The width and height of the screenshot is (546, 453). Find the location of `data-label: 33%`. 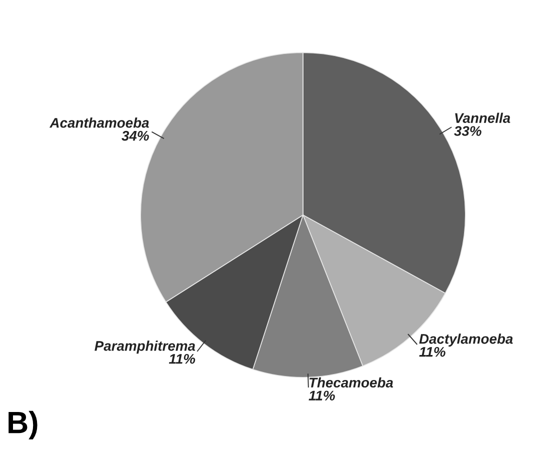

data-label: 33% is located at coordinates (468, 131).